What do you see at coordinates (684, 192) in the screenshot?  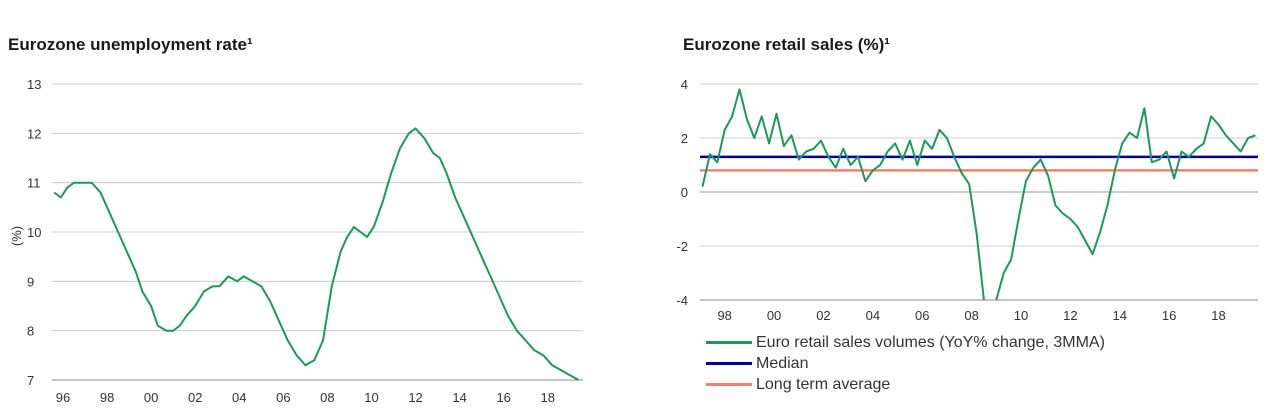 I see `y-tick-label: 0` at bounding box center [684, 192].